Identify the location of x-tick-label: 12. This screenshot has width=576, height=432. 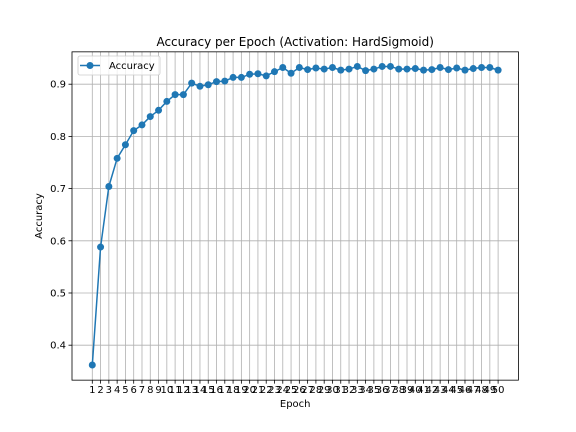
(183, 390).